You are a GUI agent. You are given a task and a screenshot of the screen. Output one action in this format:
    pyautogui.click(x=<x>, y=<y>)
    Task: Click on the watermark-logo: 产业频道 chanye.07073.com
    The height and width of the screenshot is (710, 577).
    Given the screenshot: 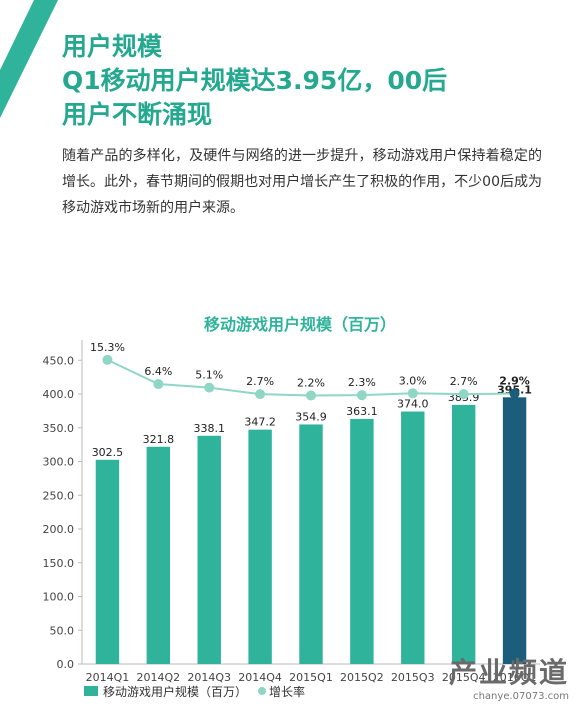 What is the action you would take?
    pyautogui.click(x=509, y=676)
    